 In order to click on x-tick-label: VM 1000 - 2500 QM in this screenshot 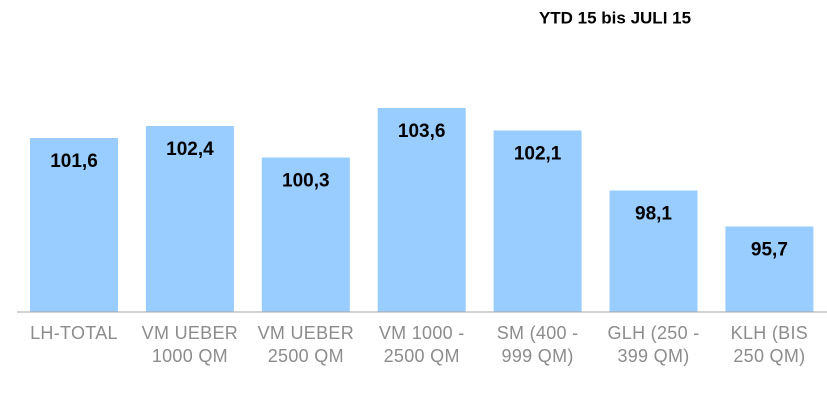, I will do `click(421, 344)`.